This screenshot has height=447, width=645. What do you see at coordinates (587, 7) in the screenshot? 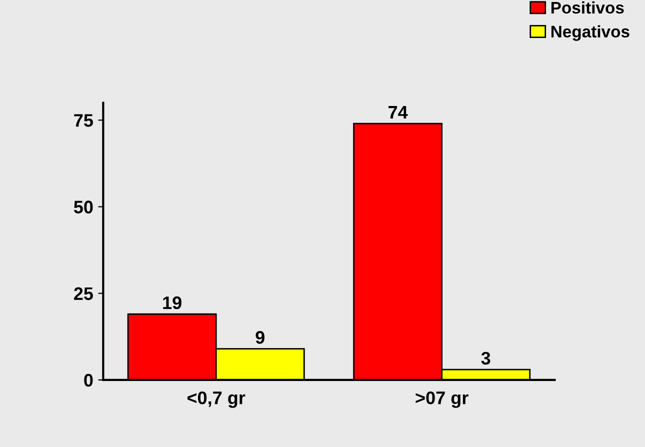
I see `legend-label: Positivos` at bounding box center [587, 7].